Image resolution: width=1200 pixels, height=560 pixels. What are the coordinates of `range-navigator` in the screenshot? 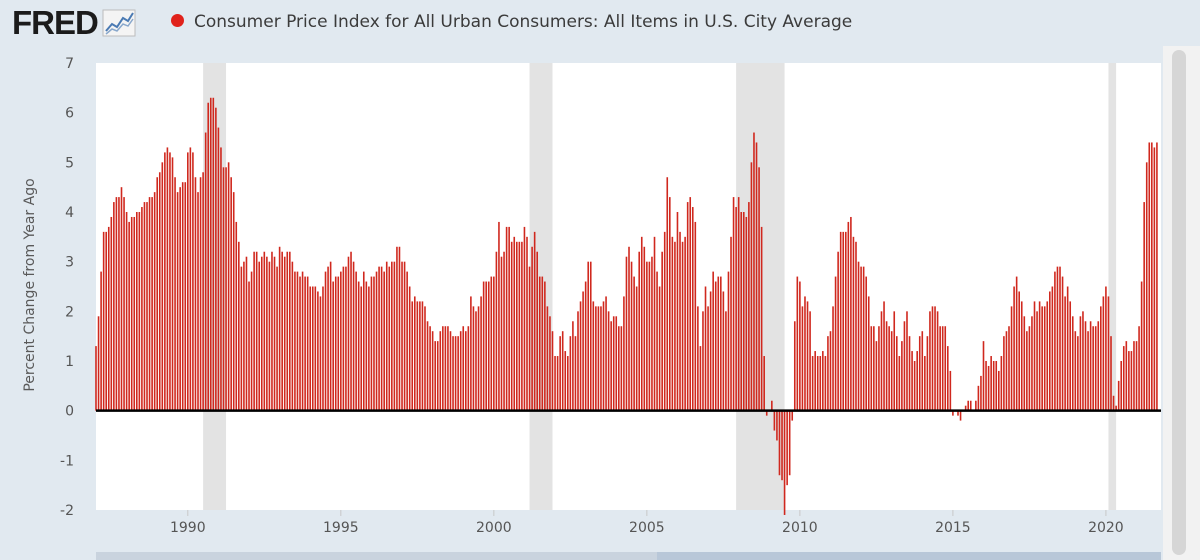 It's located at (628, 556).